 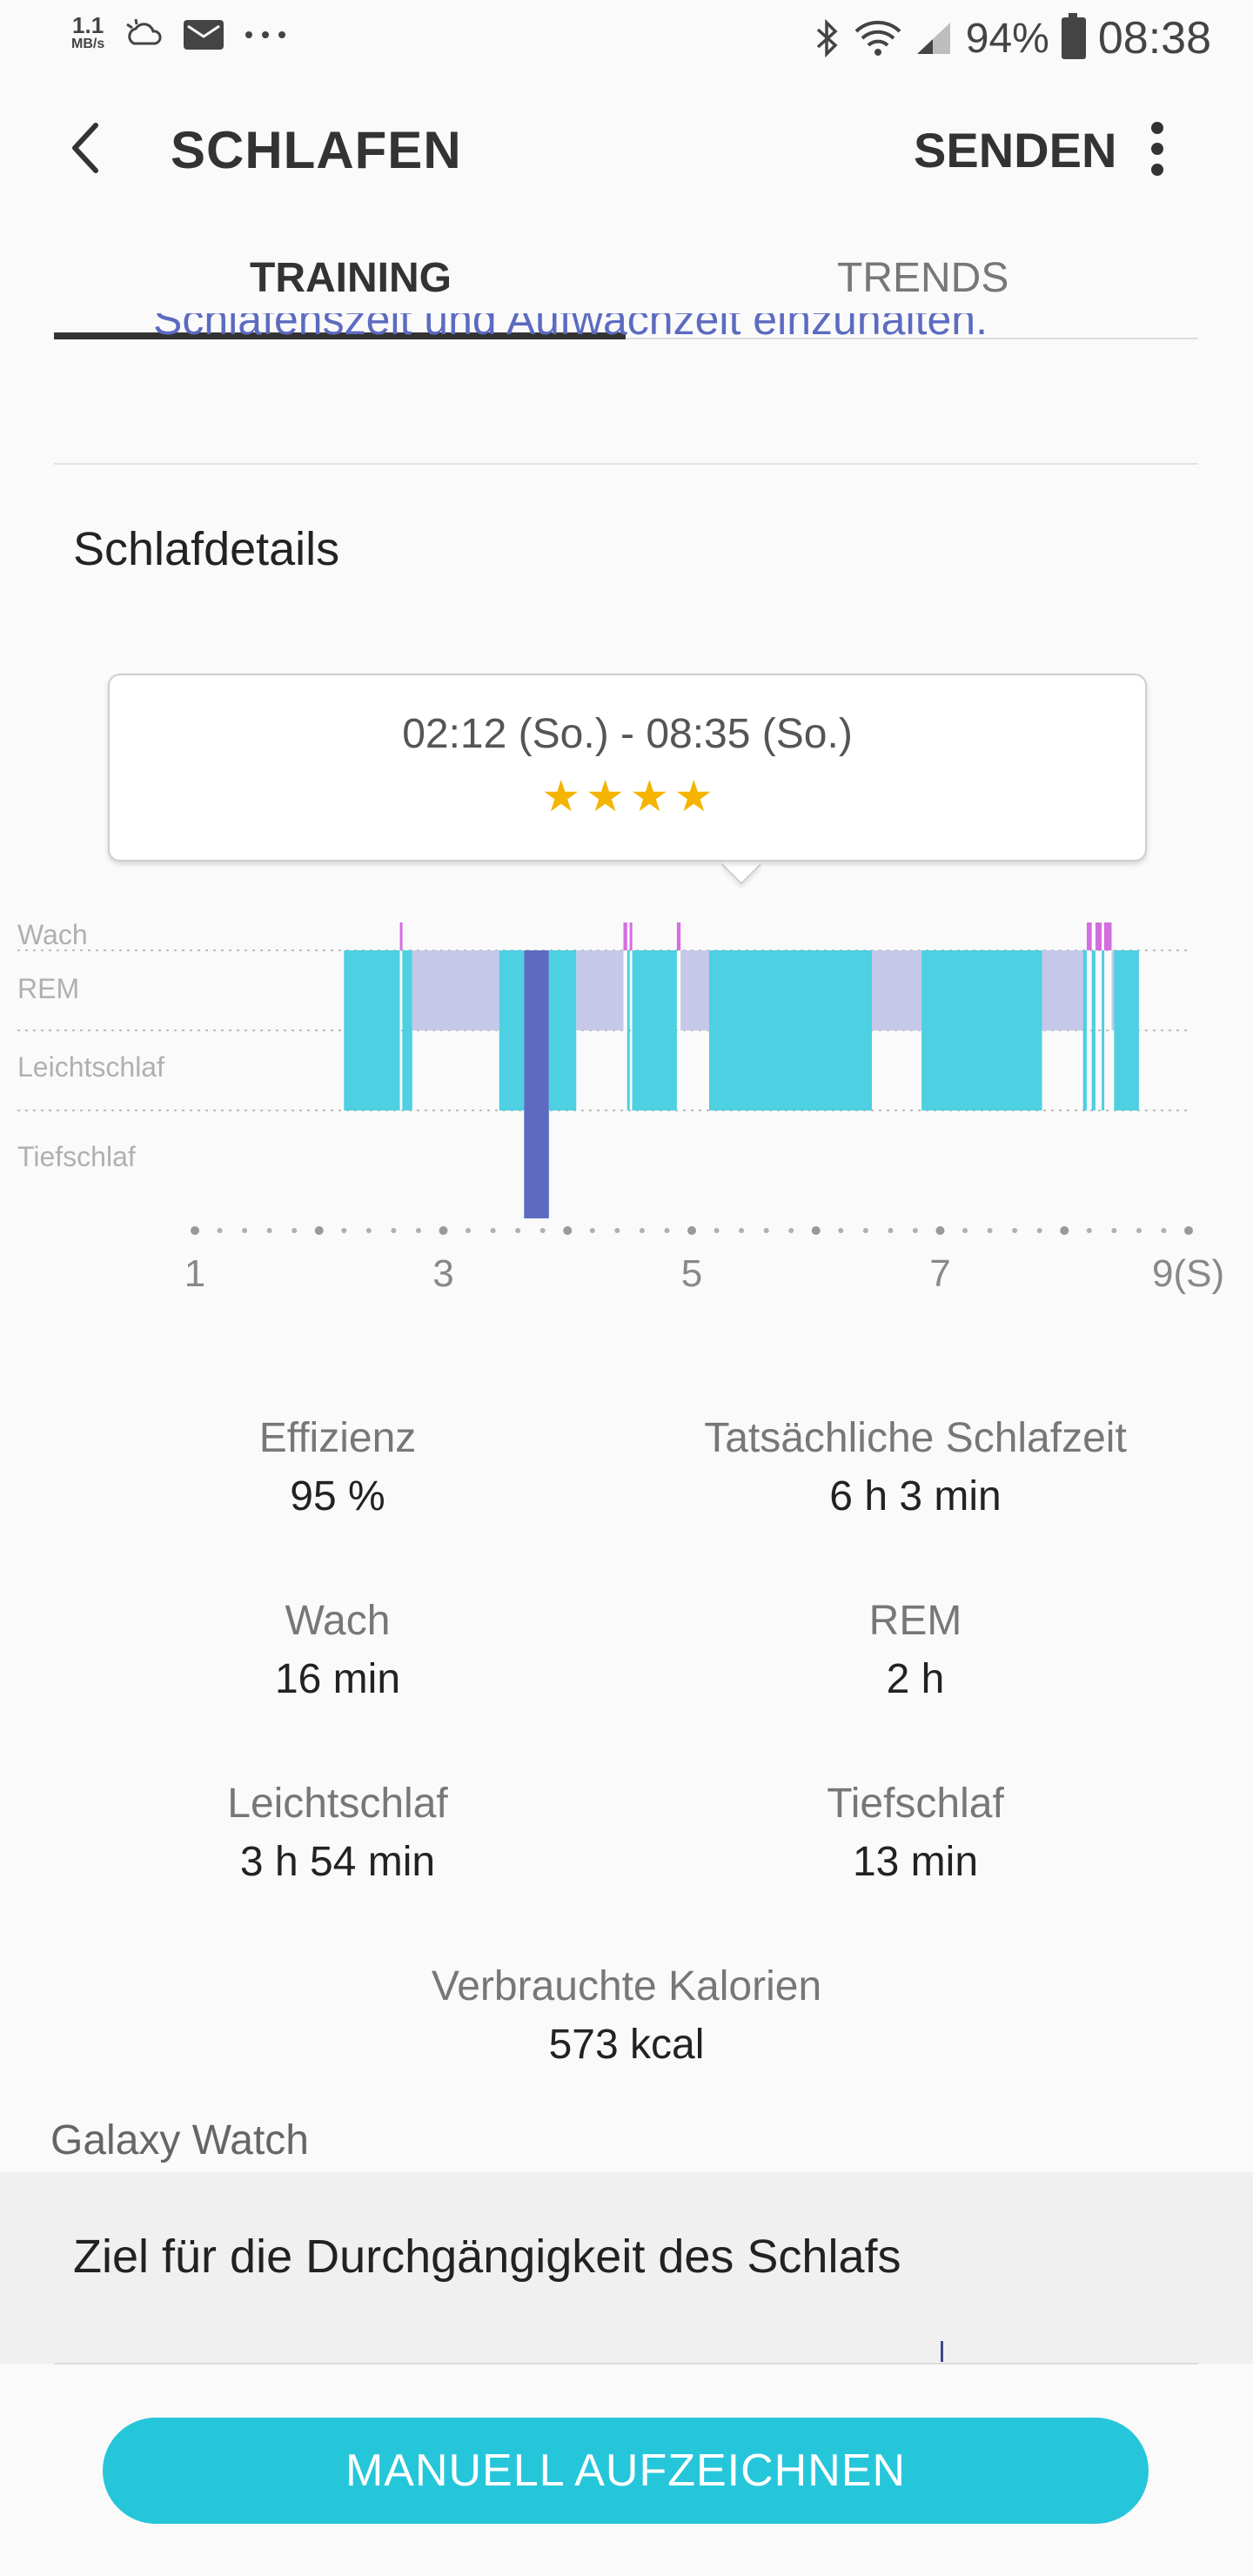 I want to click on status-right: 94% 08:38, so click(x=1012, y=38).